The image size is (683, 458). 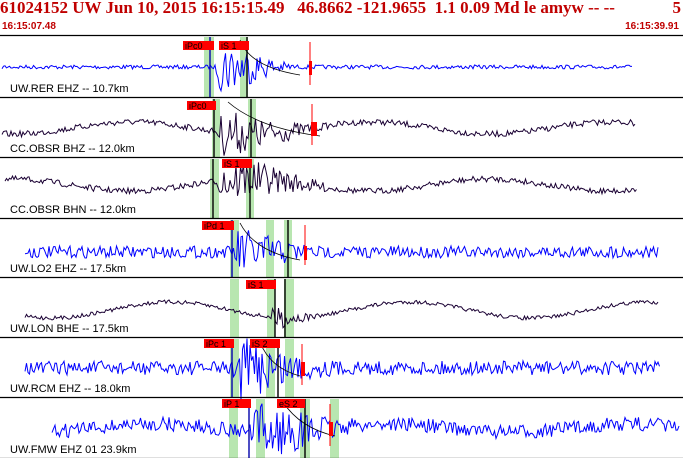 What do you see at coordinates (231, 404) in the screenshot?
I see `pick-label: iP 1` at bounding box center [231, 404].